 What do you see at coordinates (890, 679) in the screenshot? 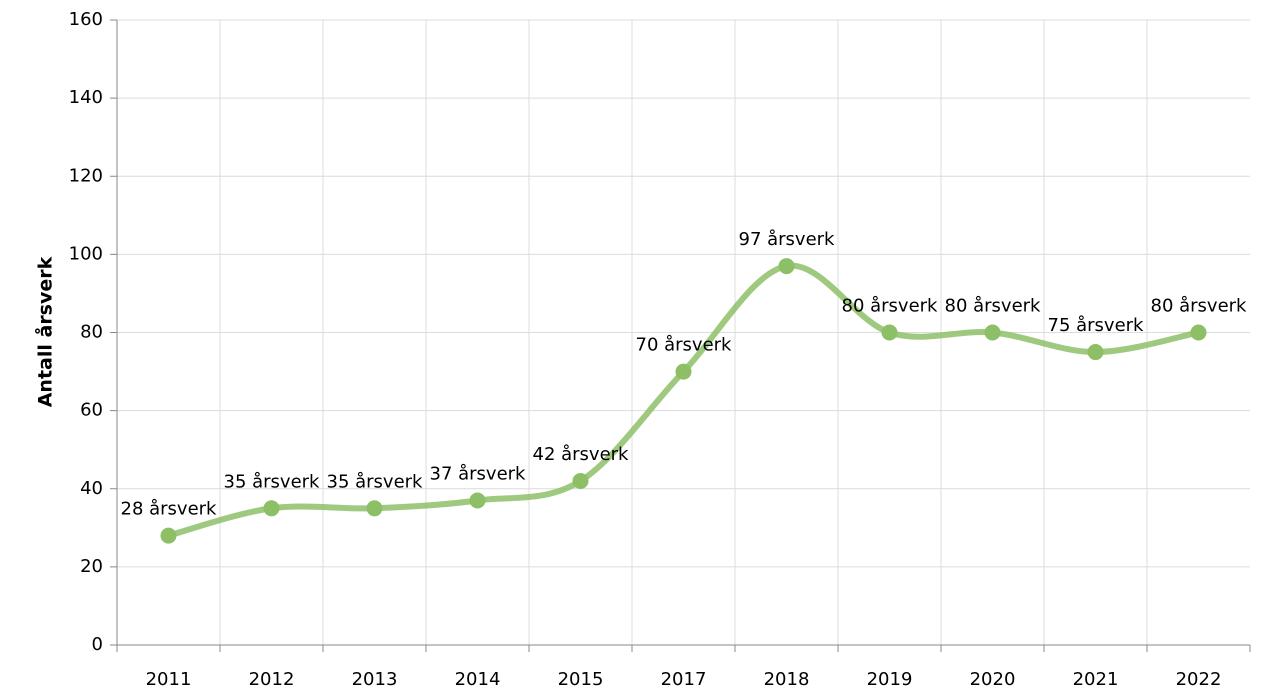
I see `x-tick-label: 2019` at bounding box center [890, 679].